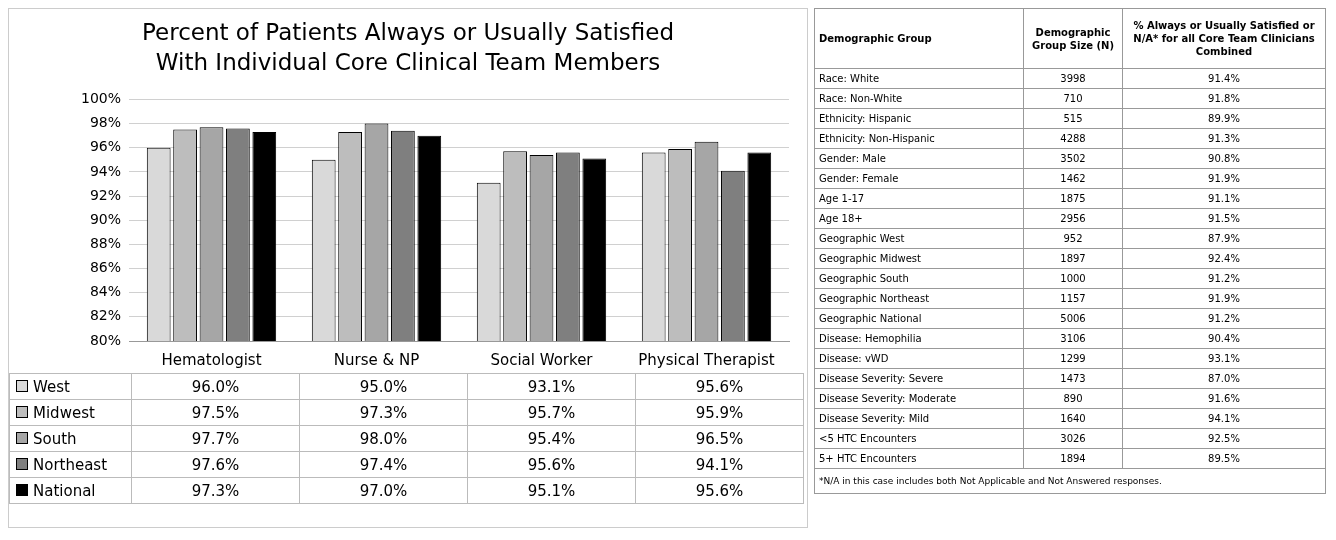 The height and width of the screenshot is (540, 1336). Describe the element at coordinates (919, 338) in the screenshot. I see `category-label: Disease: Hemophilia` at that location.